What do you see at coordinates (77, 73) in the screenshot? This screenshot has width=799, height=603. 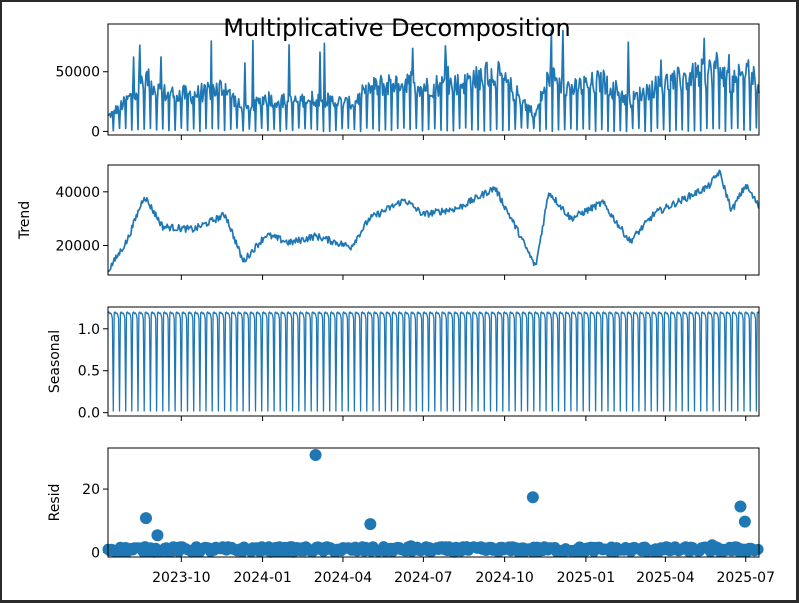 I see `observed-ytick-label: 50000` at bounding box center [77, 73].